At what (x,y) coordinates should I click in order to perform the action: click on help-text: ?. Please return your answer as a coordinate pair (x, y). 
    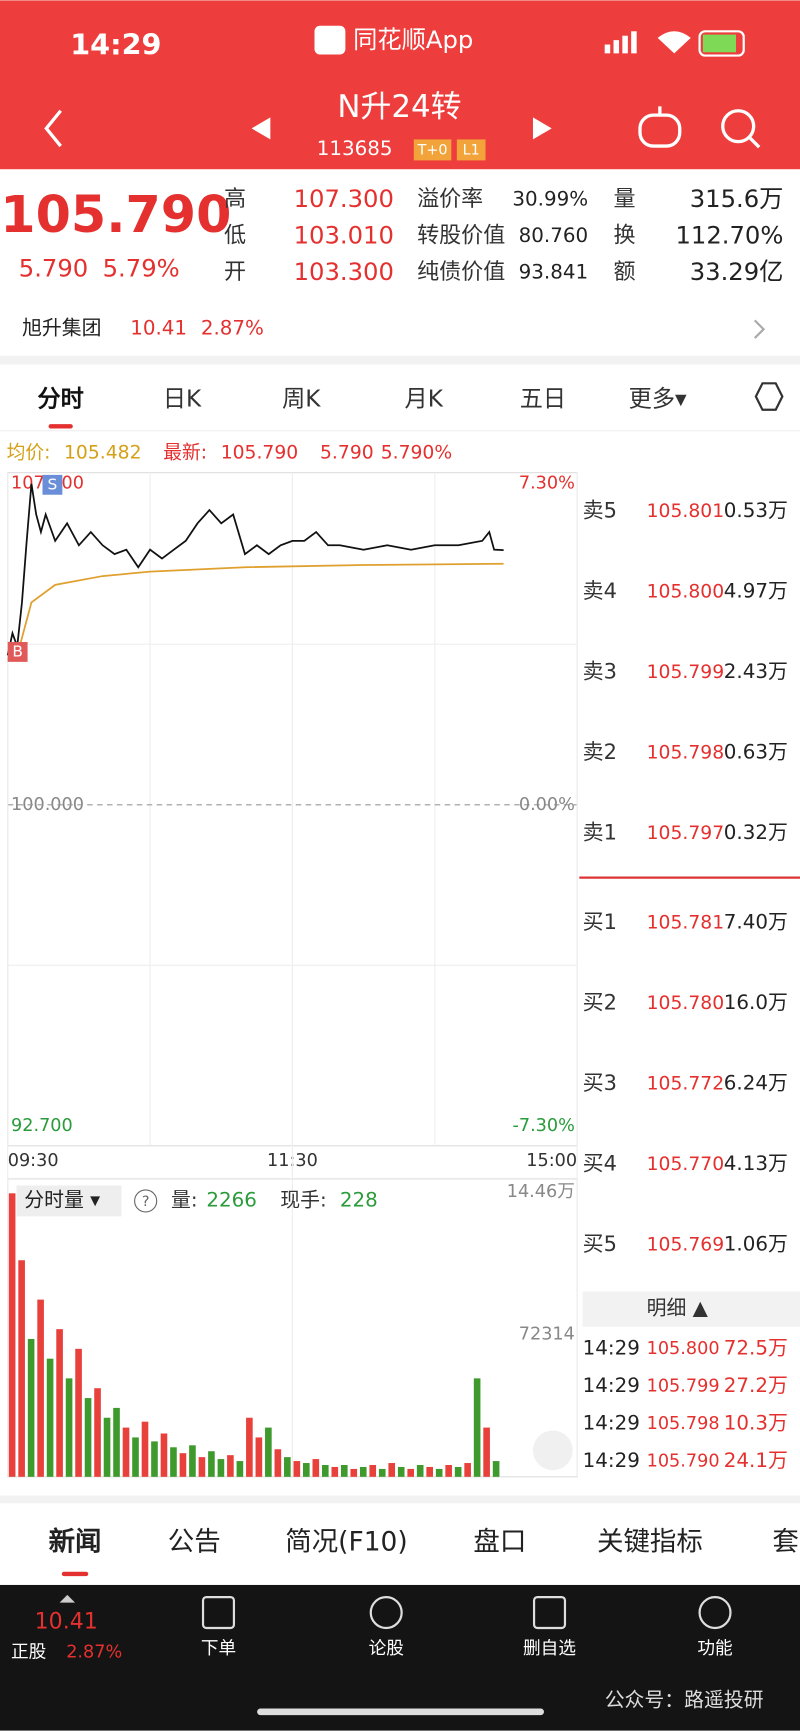
    Looking at the image, I should click on (146, 1202).